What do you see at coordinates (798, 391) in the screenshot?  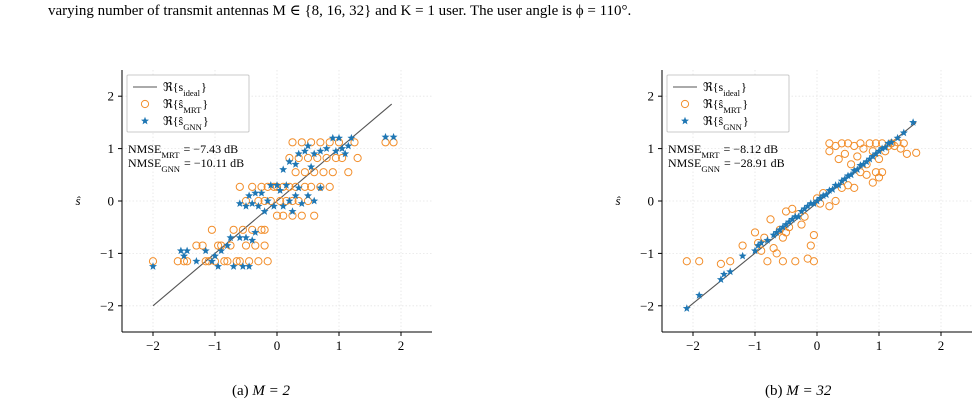 I see `subcaption-b: (b) M = 32` at bounding box center [798, 391].